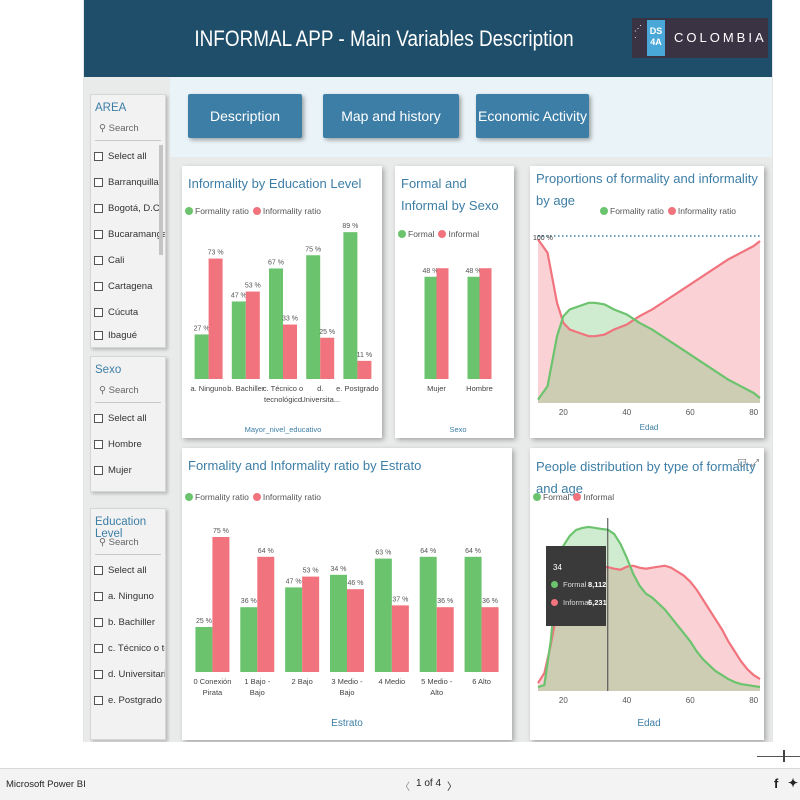 This screenshot has width=800, height=800. What do you see at coordinates (161, 200) in the screenshot?
I see `slicer-area-scrollbar` at bounding box center [161, 200].